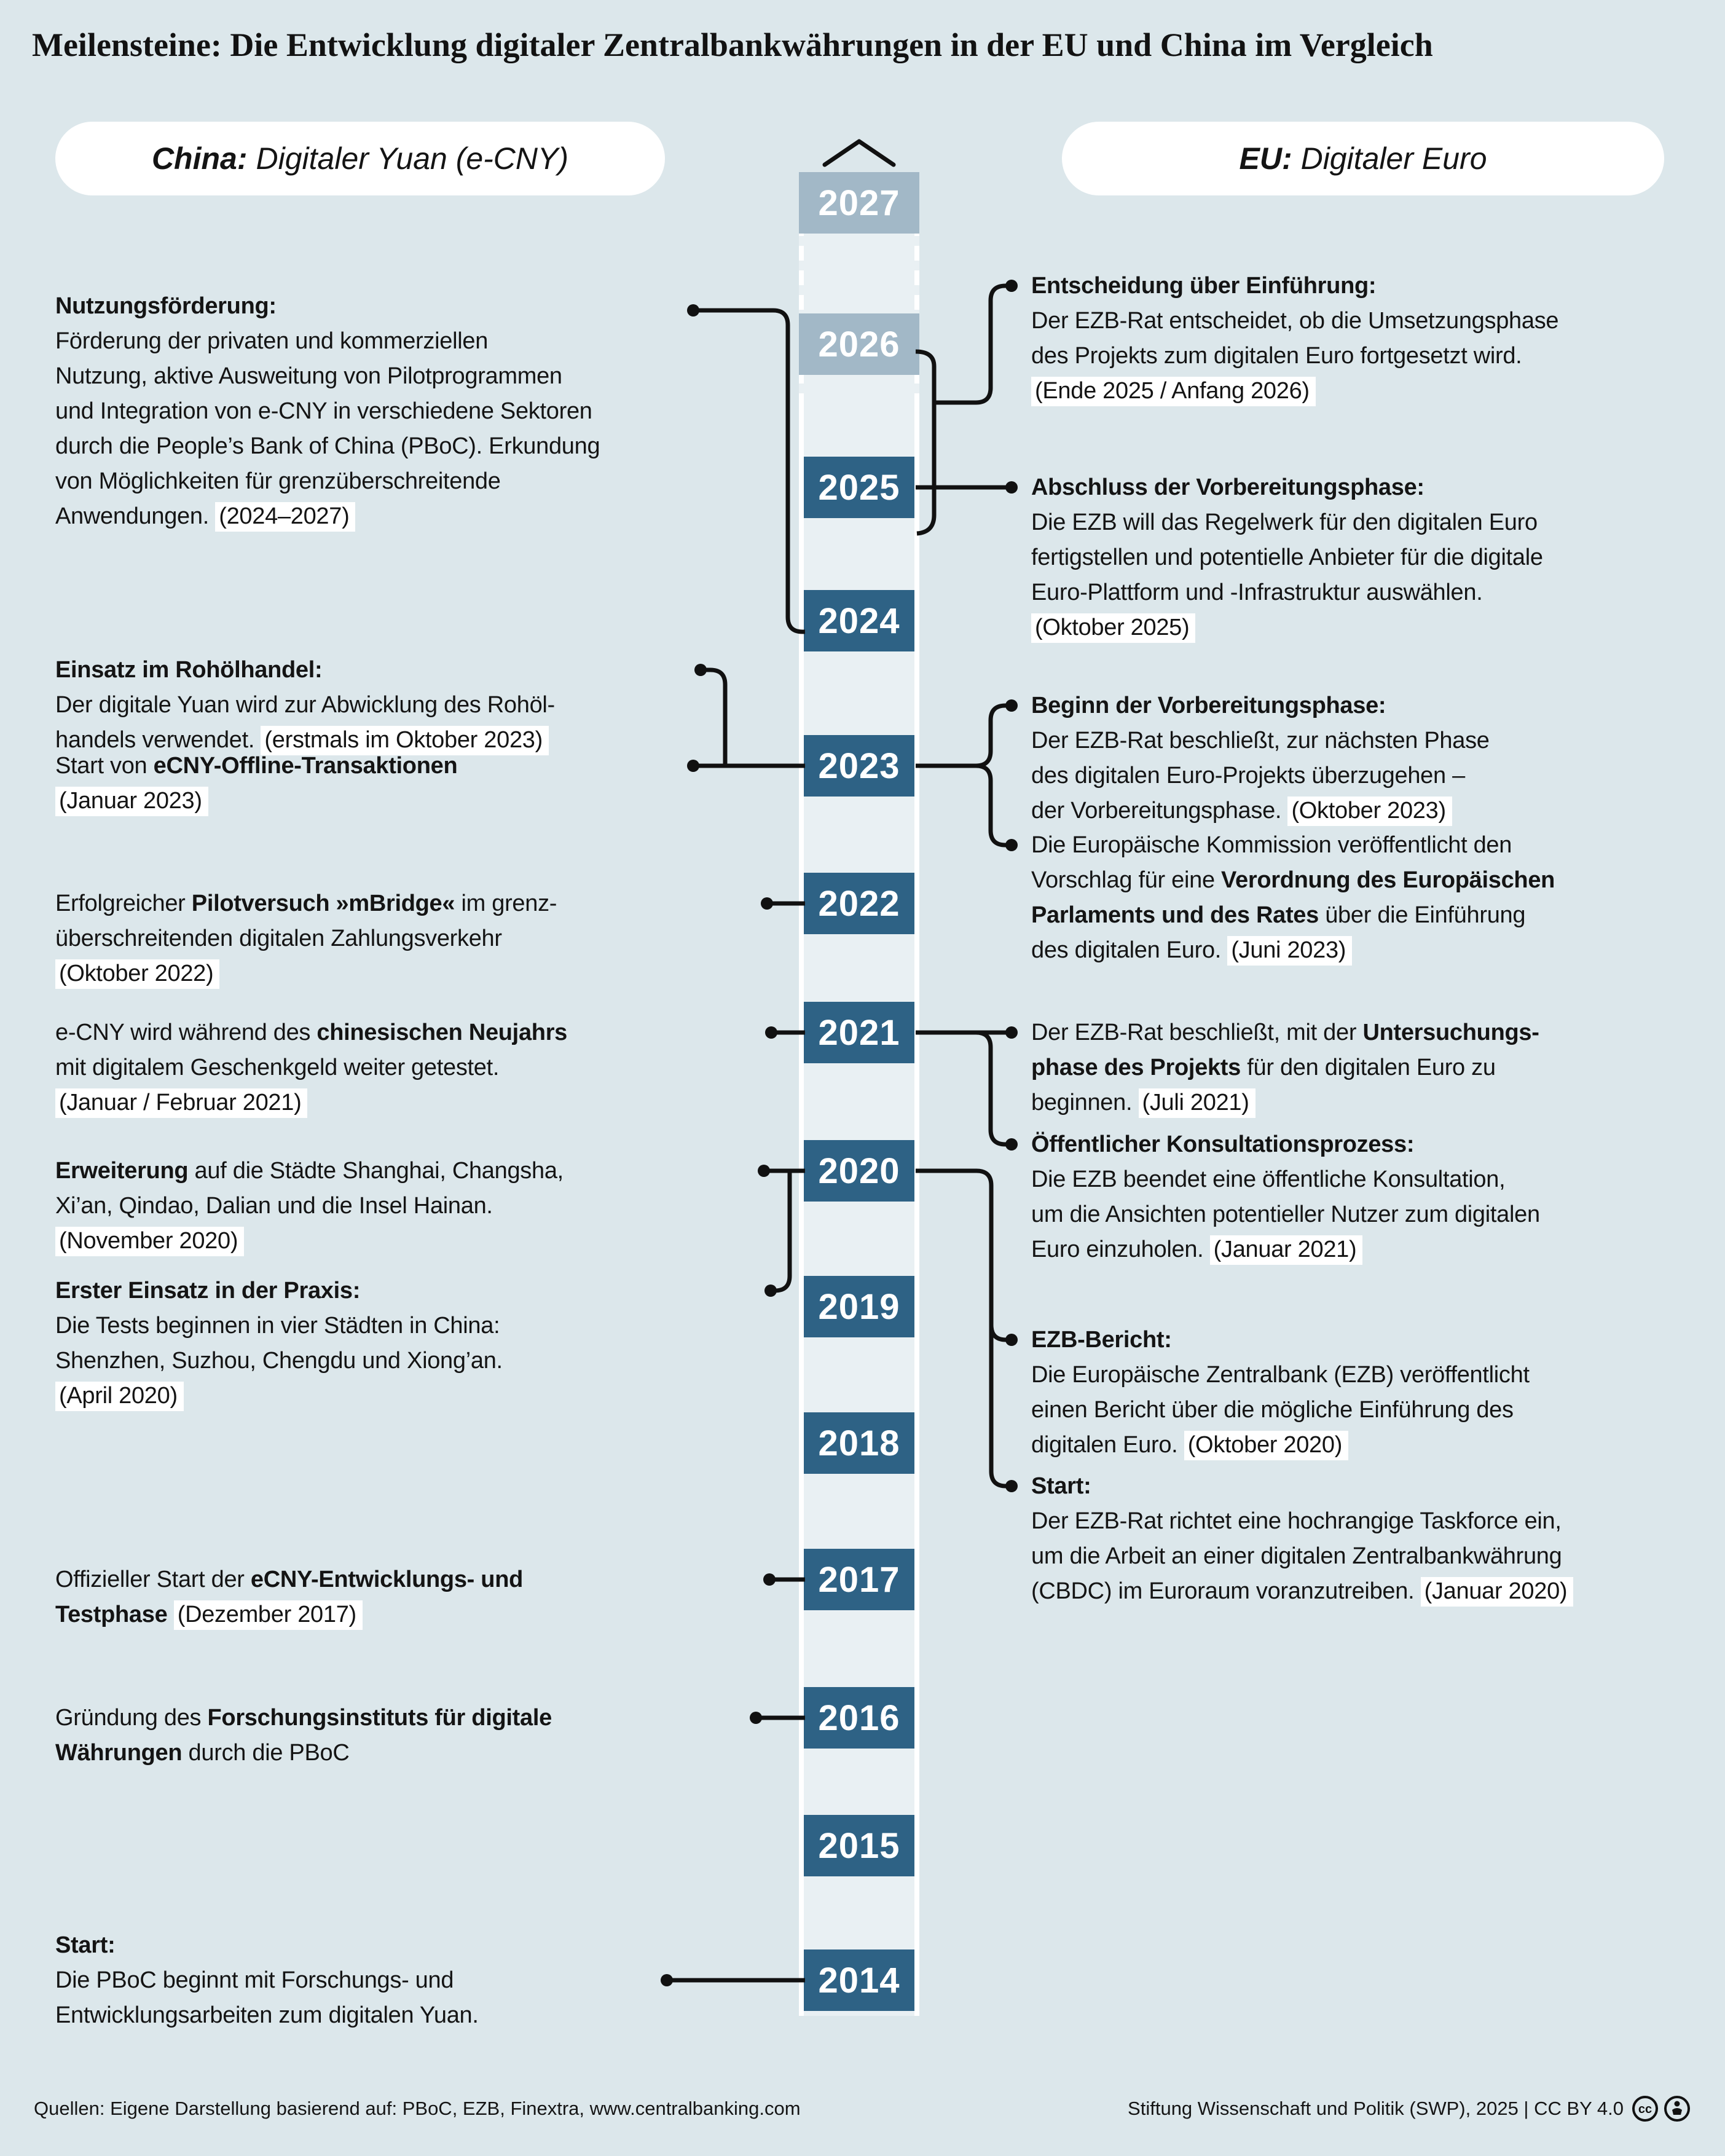  Describe the element at coordinates (1661, 2109) in the screenshot. I see `license-icons: cc` at that location.